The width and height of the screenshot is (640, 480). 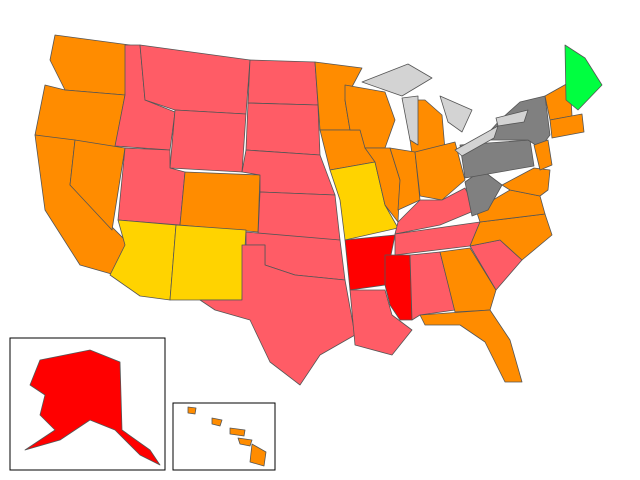 I want to click on alaska-inset, so click(x=87, y=404).